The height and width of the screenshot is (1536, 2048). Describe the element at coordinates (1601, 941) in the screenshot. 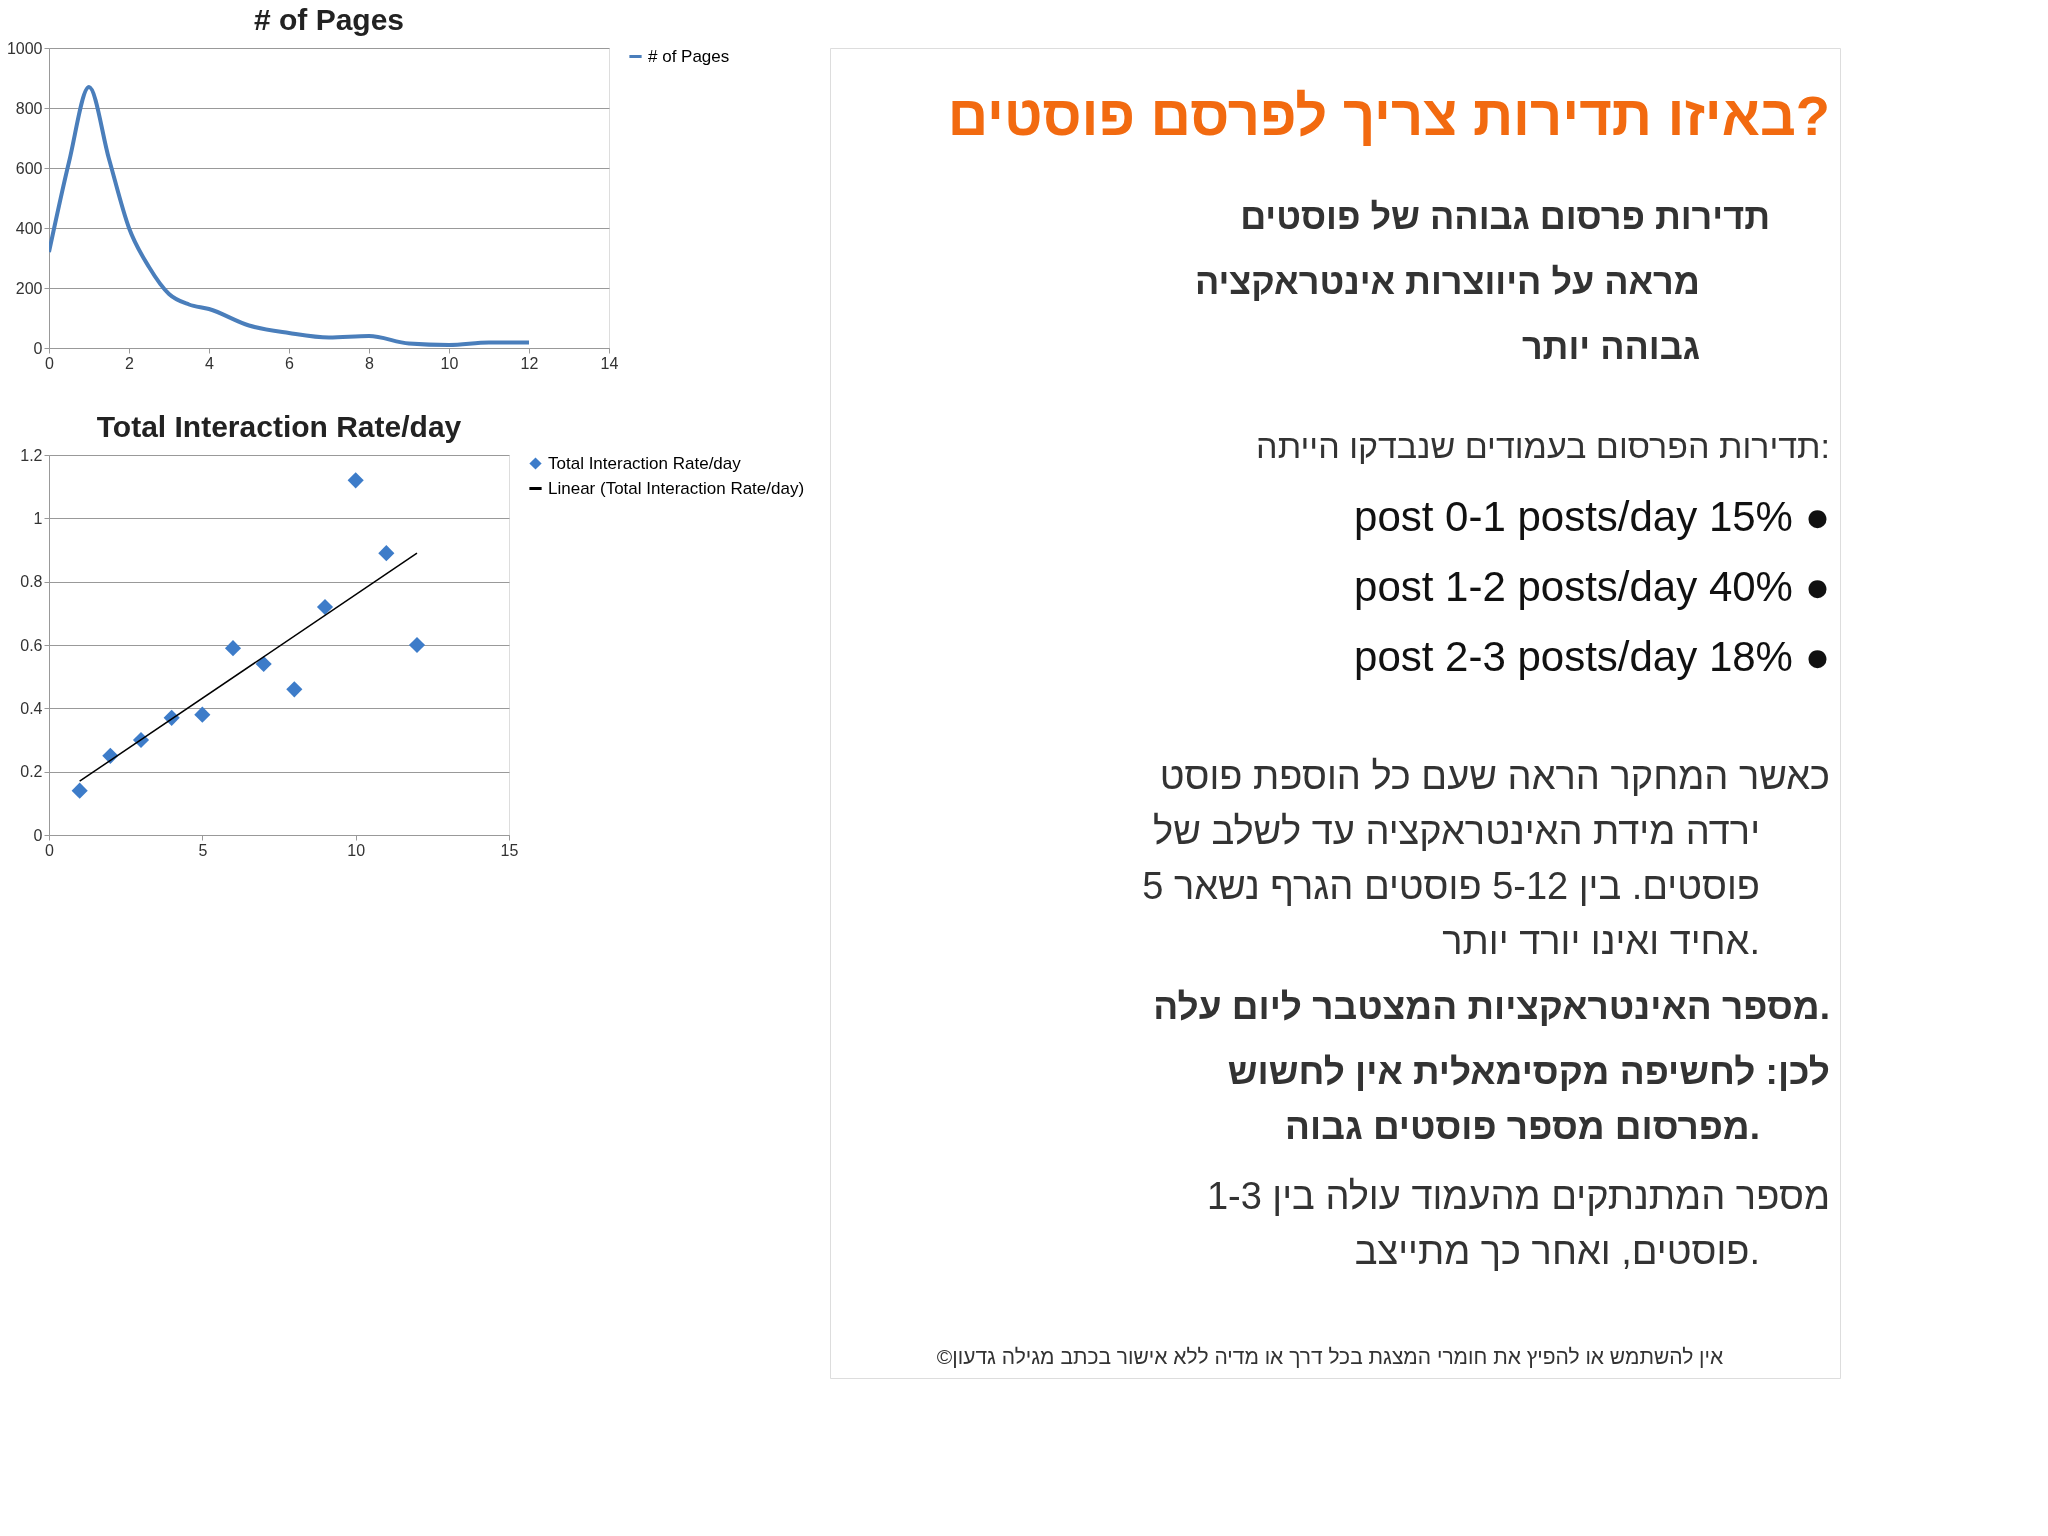

I see `text: אחיד ואינו יורד יותר.` at that location.